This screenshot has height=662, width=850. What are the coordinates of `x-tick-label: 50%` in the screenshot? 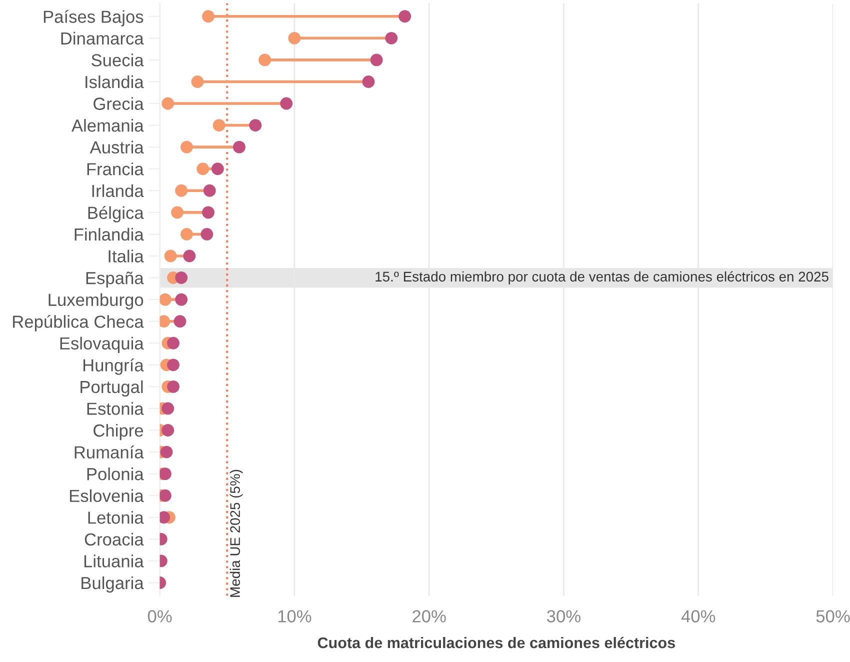 It's located at (833, 616).